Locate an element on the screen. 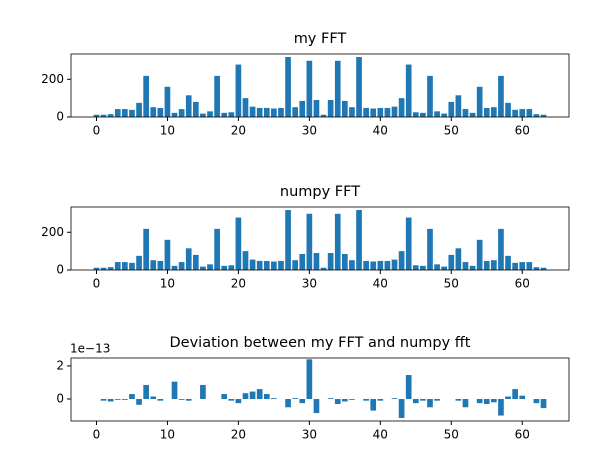  x-tick-label: 60 is located at coordinates (522, 435).